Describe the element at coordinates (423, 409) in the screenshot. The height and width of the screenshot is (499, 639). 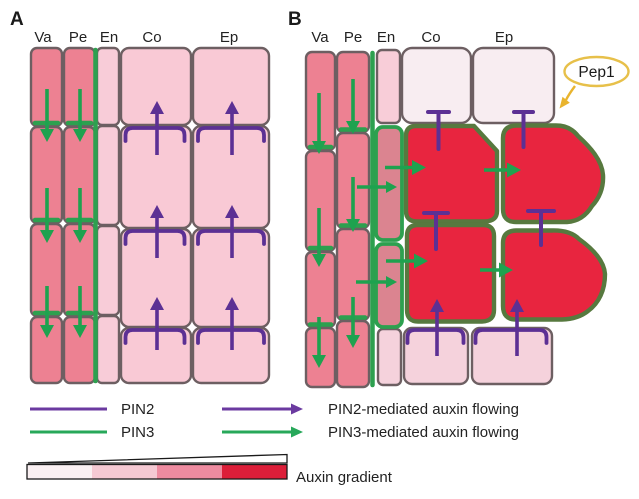
I see `svg-text: PIN2-mediated auxin flowing` at that location.